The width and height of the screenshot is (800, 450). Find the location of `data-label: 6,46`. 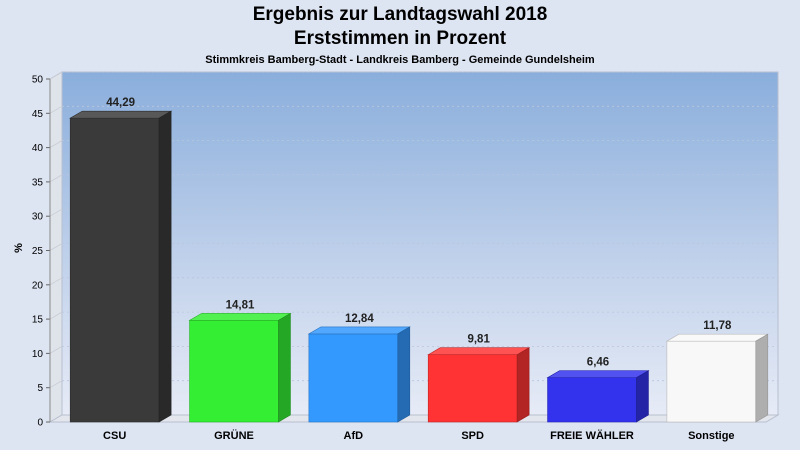

data-label: 6,46 is located at coordinates (598, 363).